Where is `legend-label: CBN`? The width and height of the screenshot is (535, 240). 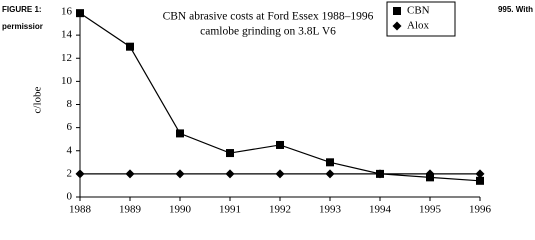 legend-label: CBN is located at coordinates (418, 11).